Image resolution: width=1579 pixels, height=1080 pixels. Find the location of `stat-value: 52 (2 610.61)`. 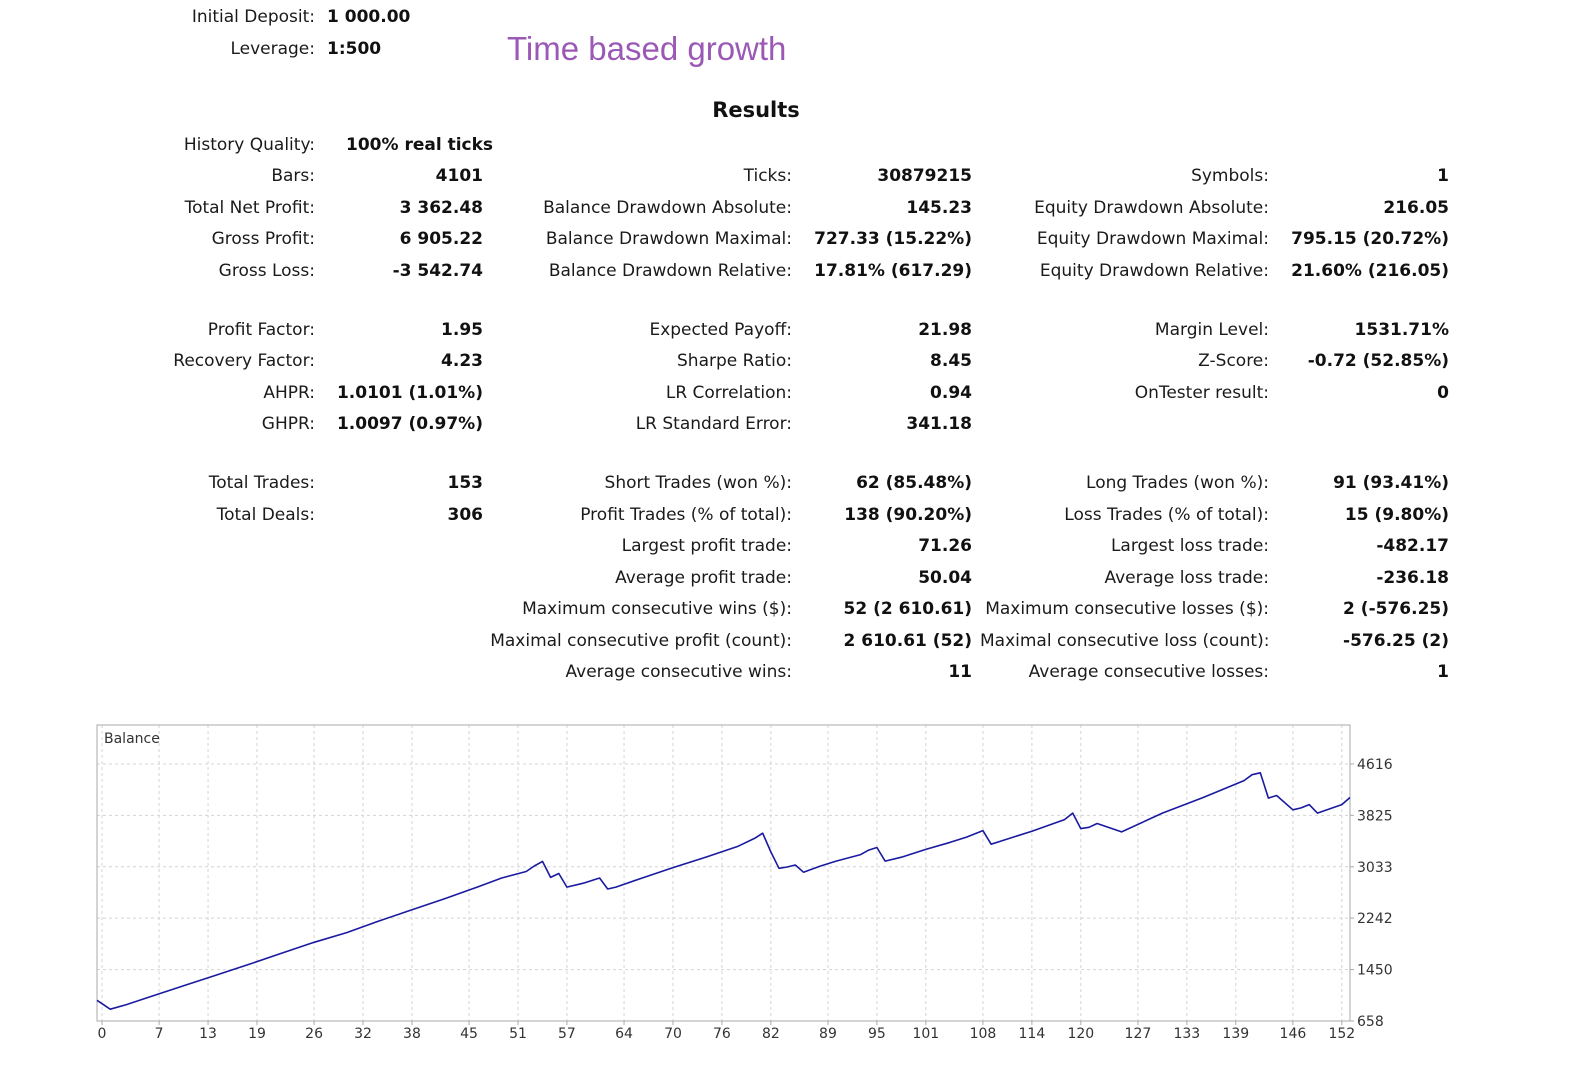

stat-value: 52 (2 610.61) is located at coordinates (907, 609).